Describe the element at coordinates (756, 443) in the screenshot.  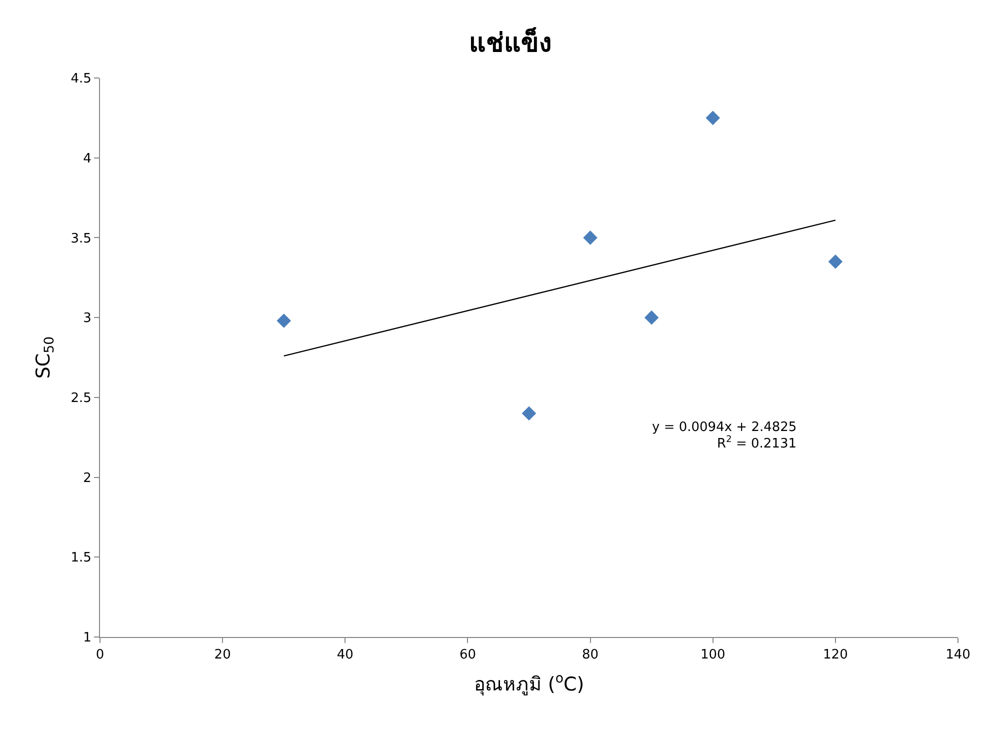
I see `annotation: R$^{2}$ = 0.2131` at that location.